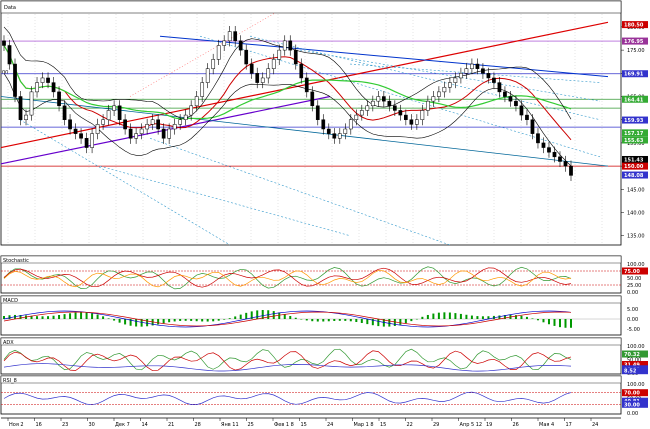  Describe the element at coordinates (632, 405) in the screenshot. I see `indicator-marker-label: 30.00` at that location.